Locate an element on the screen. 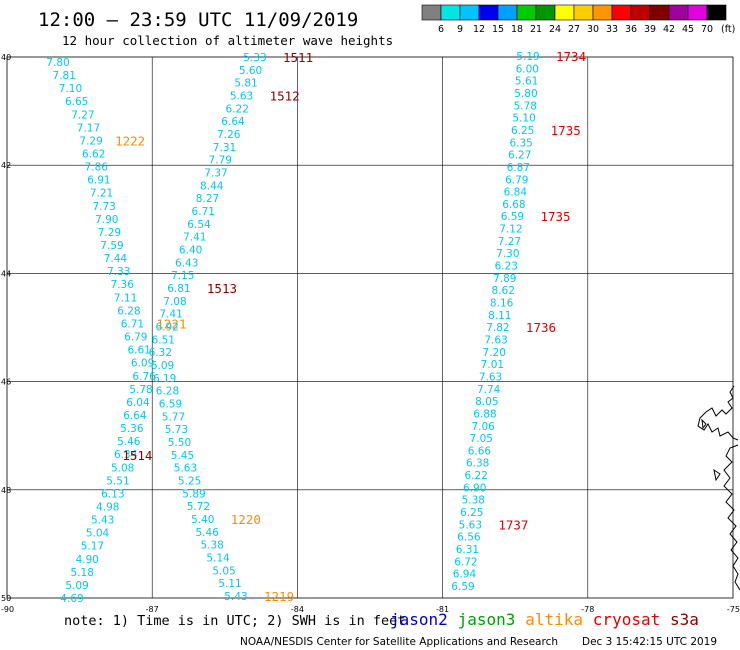 This screenshot has height=650, width=740. wave-height-value: 6.90 is located at coordinates (474, 488).